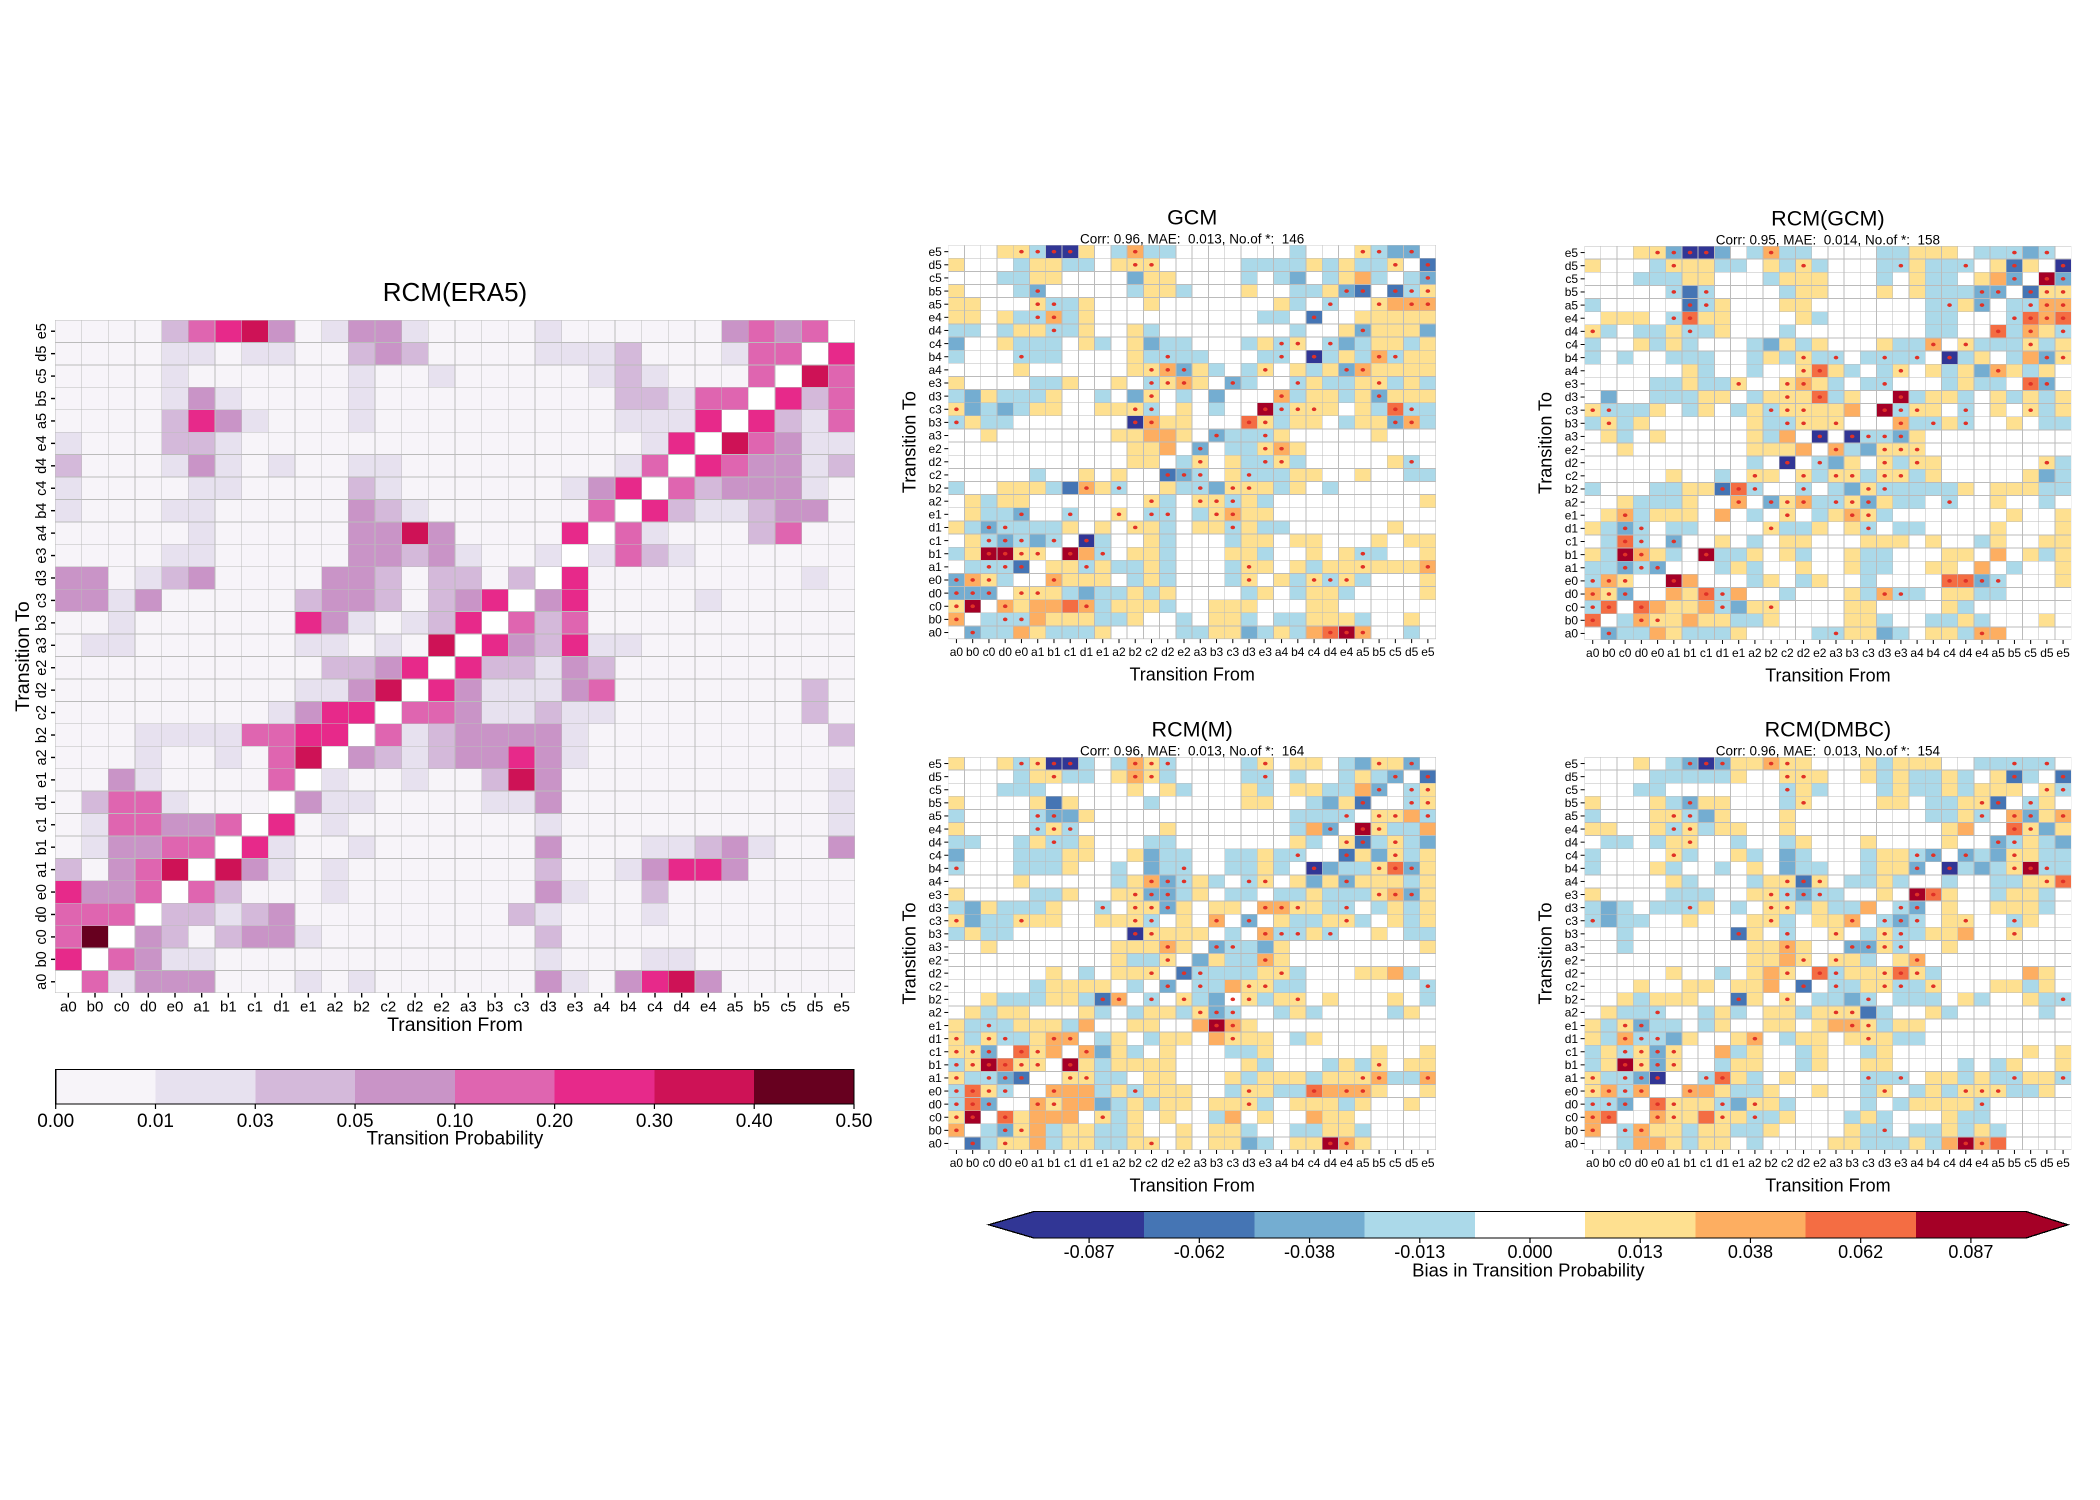 Image resolution: width=2100 pixels, height=1500 pixels. I want to click on svg-text: e0, so click(1572, 1091).